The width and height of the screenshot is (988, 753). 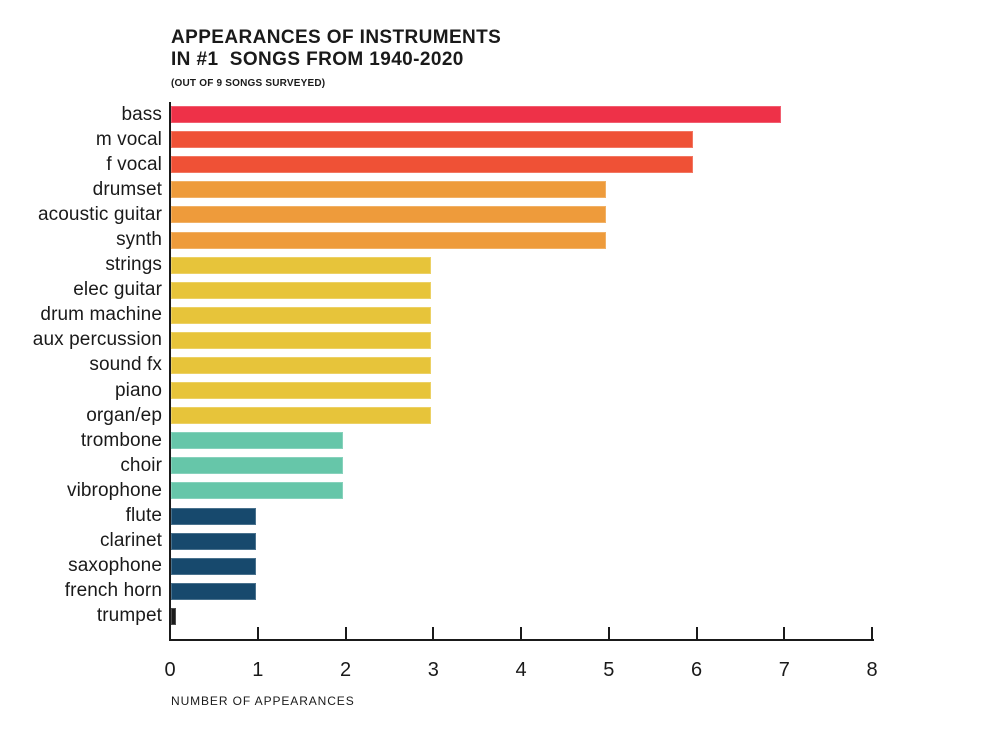 I want to click on bar-row: strings, so click(x=435, y=265).